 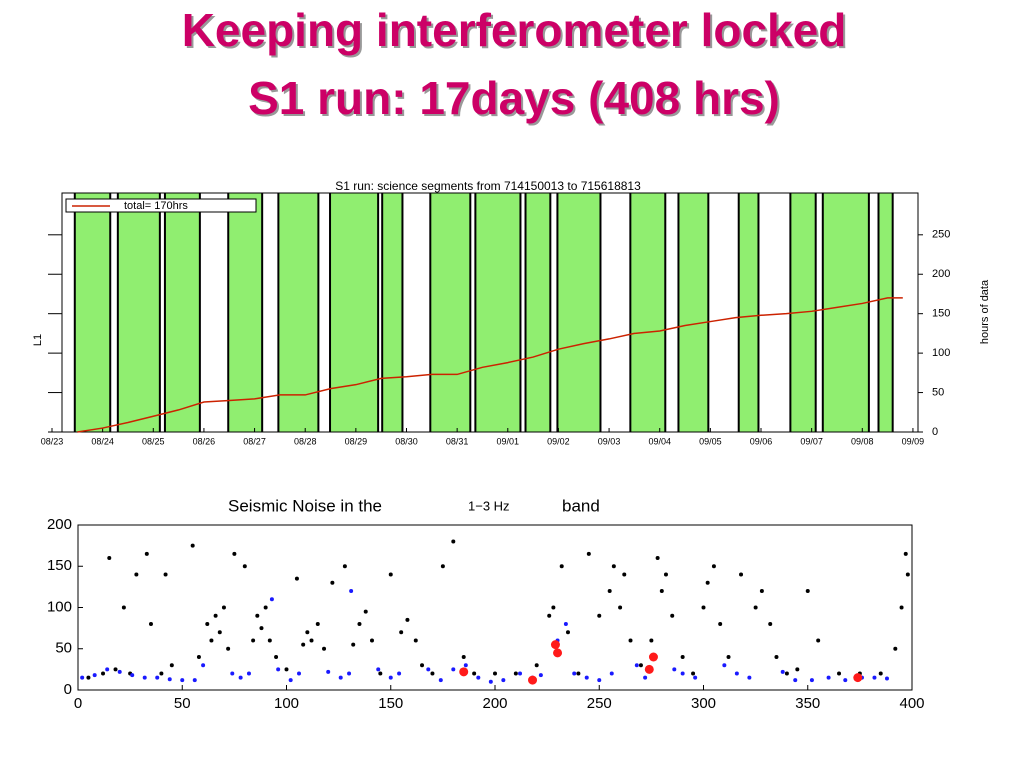 I want to click on y-tick-label: 200, so click(x=59, y=524).